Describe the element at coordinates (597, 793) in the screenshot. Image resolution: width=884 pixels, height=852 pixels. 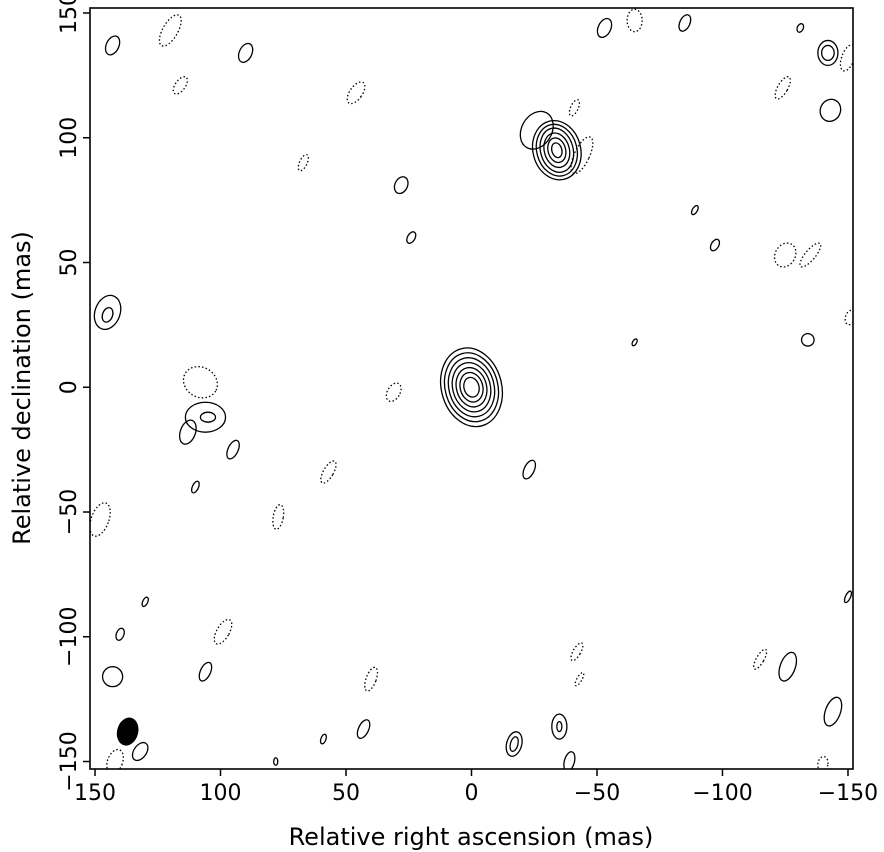
I see `x-tick-label: −50` at that location.